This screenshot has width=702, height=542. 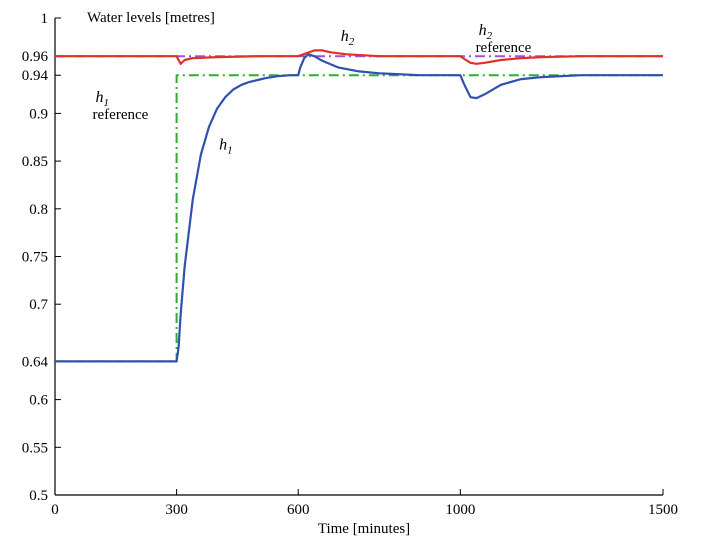 What do you see at coordinates (38, 210) in the screenshot?
I see `y-tick-label: 0.8` at bounding box center [38, 210].